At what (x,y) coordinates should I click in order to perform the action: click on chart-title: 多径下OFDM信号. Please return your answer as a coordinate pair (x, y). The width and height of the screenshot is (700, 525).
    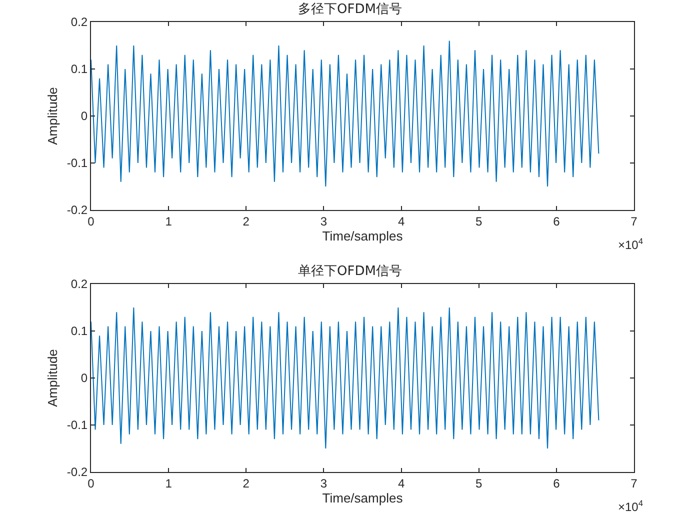
    Looking at the image, I should click on (350, 10).